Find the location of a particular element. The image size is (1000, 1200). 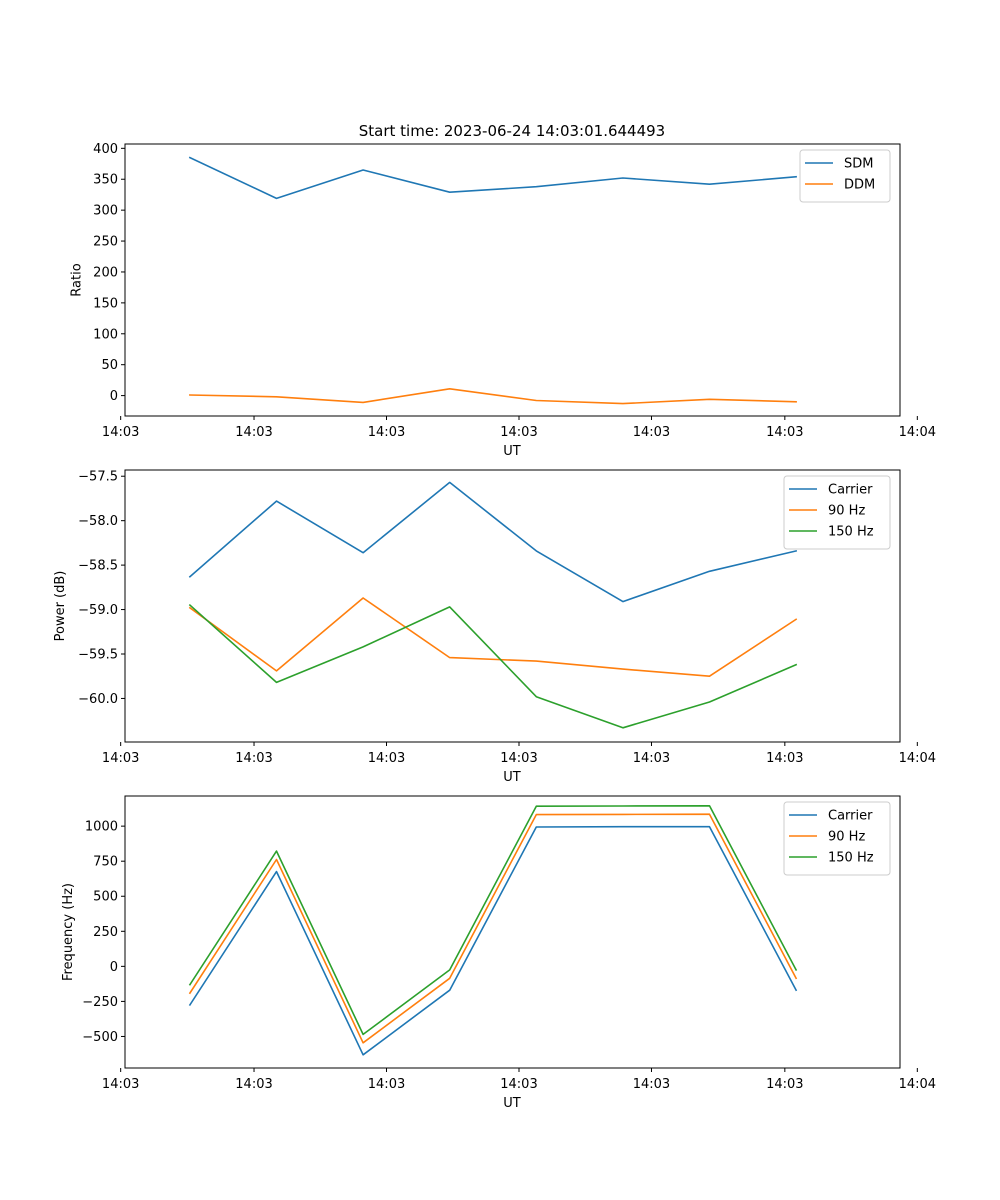

y-tick-label: 100 is located at coordinates (105, 334).